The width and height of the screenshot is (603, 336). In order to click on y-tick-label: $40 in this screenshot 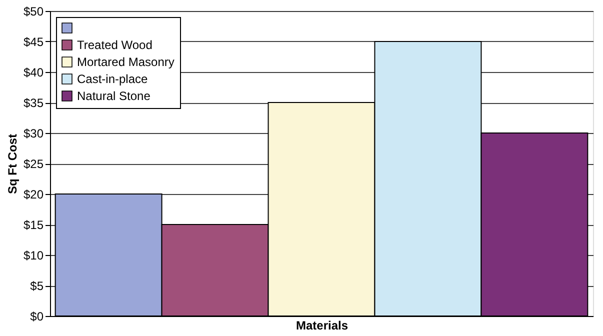, I will do `click(33, 73)`.